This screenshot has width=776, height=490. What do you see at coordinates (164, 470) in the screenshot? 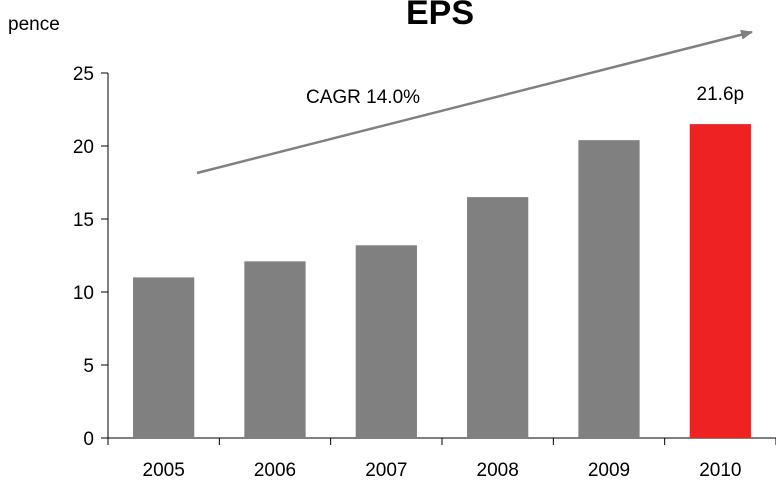
I see `x-tick-label: 2005` at bounding box center [164, 470].